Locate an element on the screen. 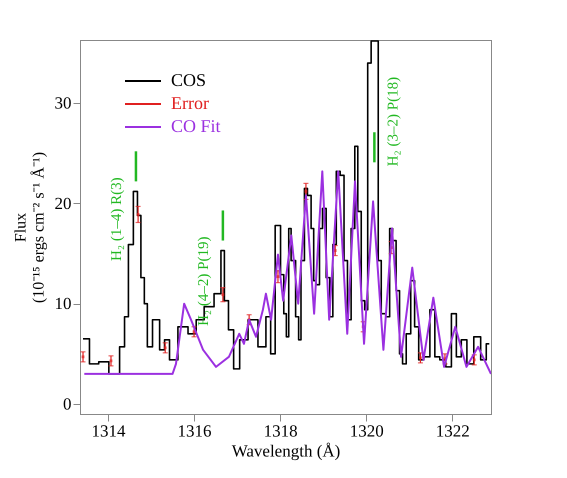  x-tick-label: 1318 is located at coordinates (281, 431).